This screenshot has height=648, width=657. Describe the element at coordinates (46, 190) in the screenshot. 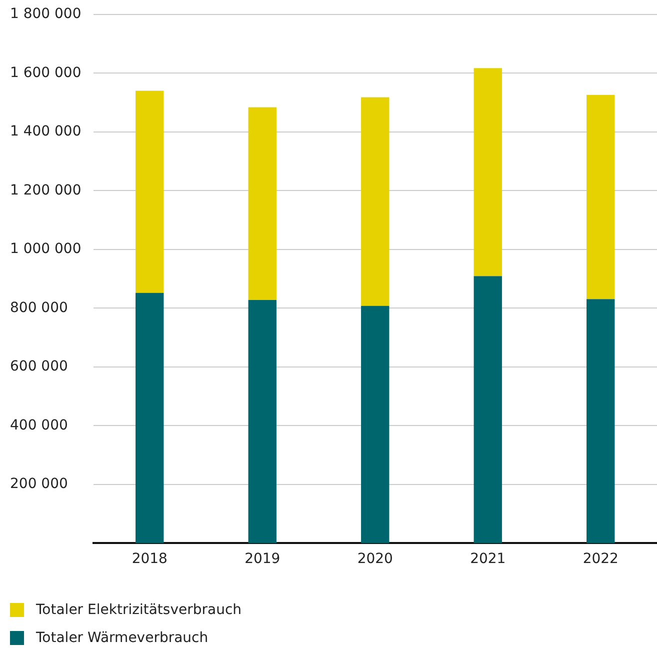

I see `y-tick-label: 1 200 000` at that location.